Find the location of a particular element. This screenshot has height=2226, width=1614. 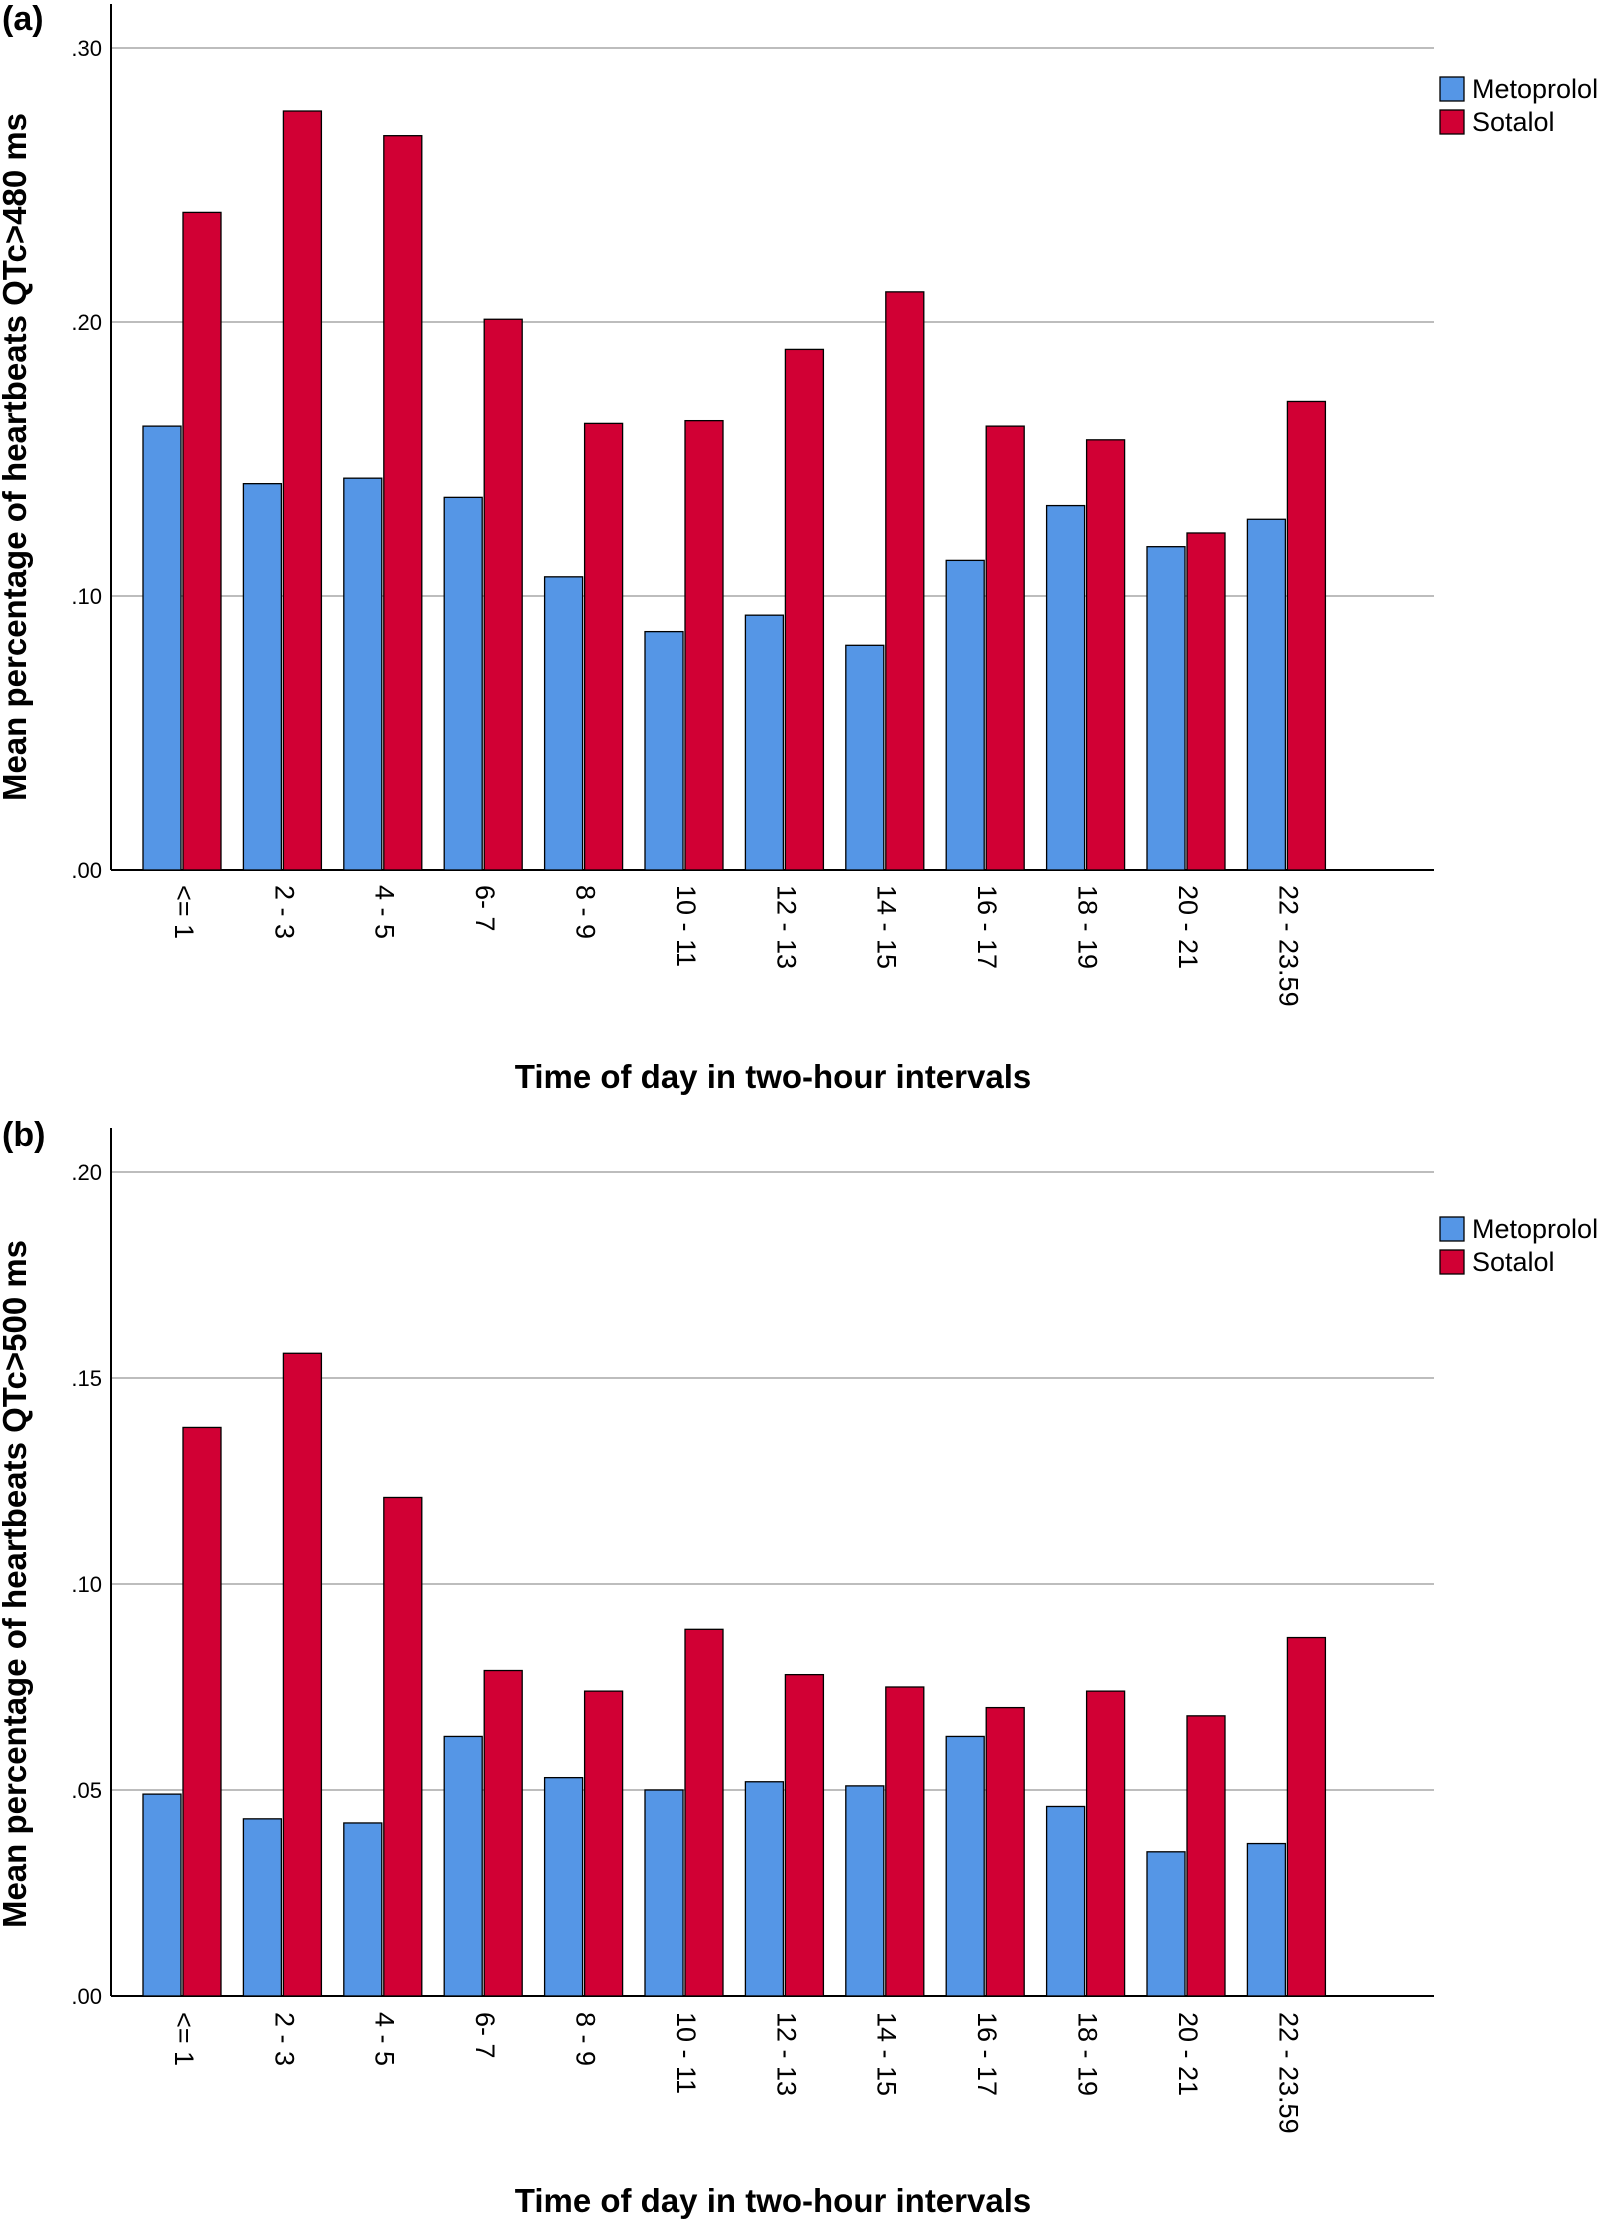

y-tick-label: .15 is located at coordinates (86, 1378).